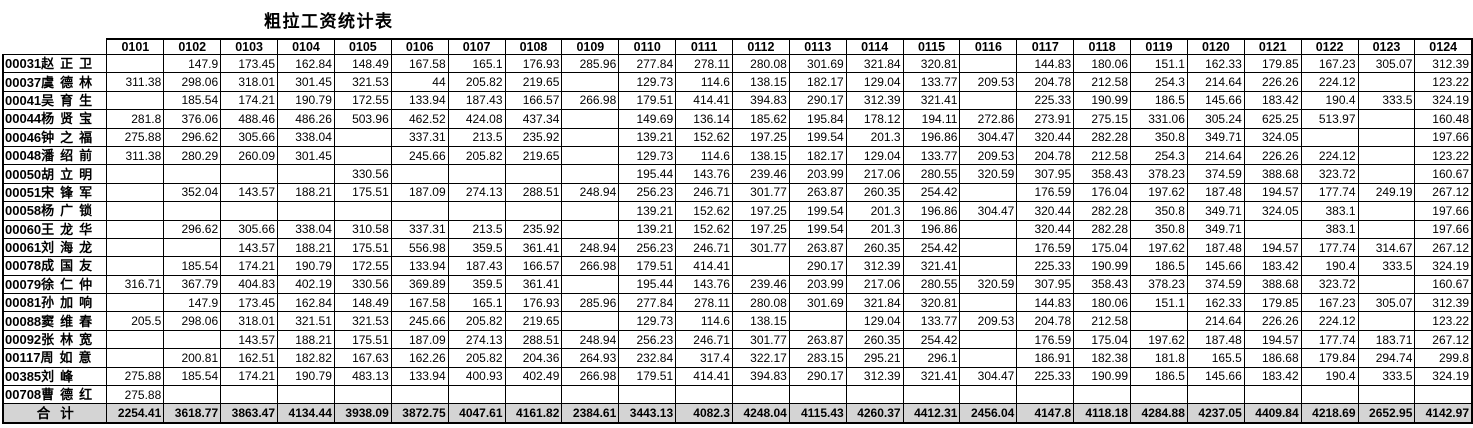 This screenshot has height=428, width=1473. I want to click on table-cell: 129.04, so click(874, 82).